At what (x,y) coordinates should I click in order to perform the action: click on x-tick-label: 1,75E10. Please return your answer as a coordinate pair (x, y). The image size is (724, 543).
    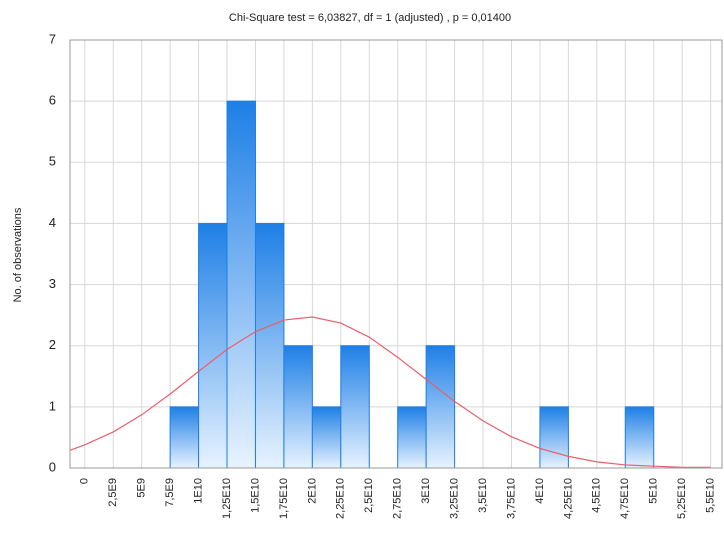
    Looking at the image, I should click on (284, 498).